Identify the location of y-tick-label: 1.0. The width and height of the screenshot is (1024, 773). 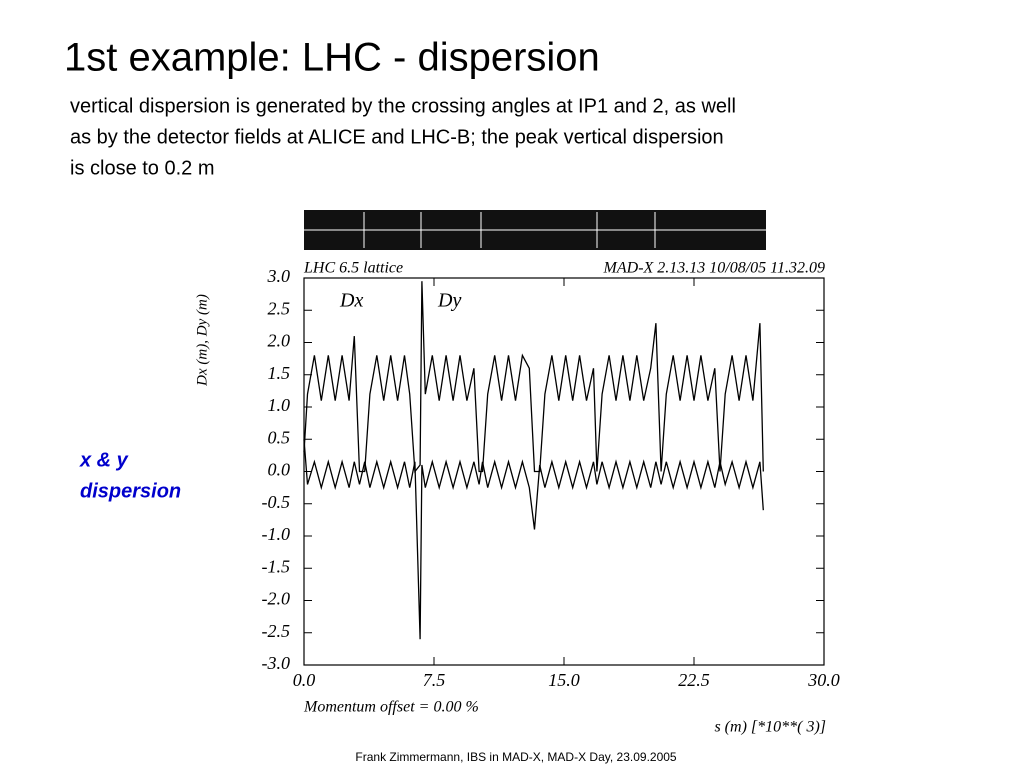
(279, 405).